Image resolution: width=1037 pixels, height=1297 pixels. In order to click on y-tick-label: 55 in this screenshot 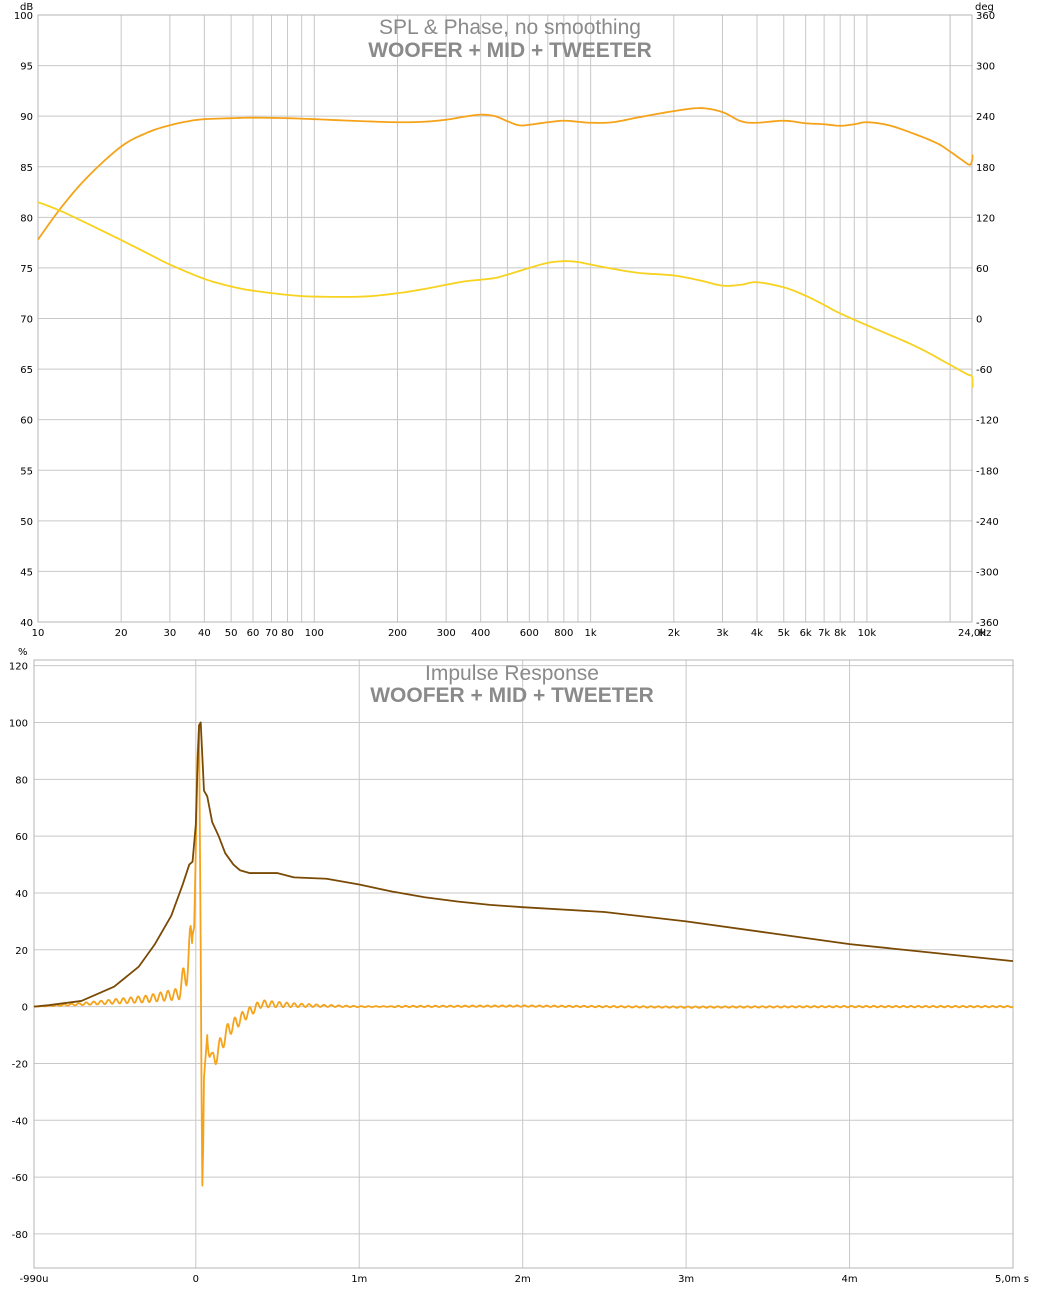, I will do `click(26, 471)`.